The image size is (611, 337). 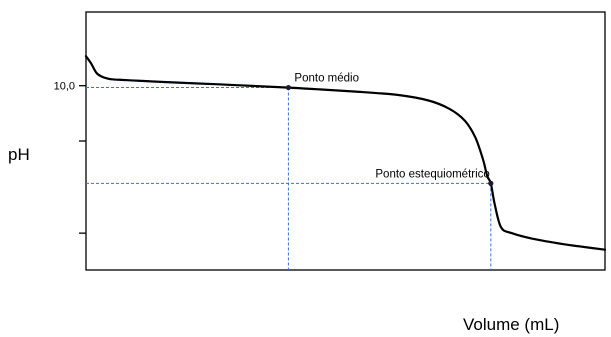 I want to click on y-tick-label-0: 10,0, so click(x=64, y=87).